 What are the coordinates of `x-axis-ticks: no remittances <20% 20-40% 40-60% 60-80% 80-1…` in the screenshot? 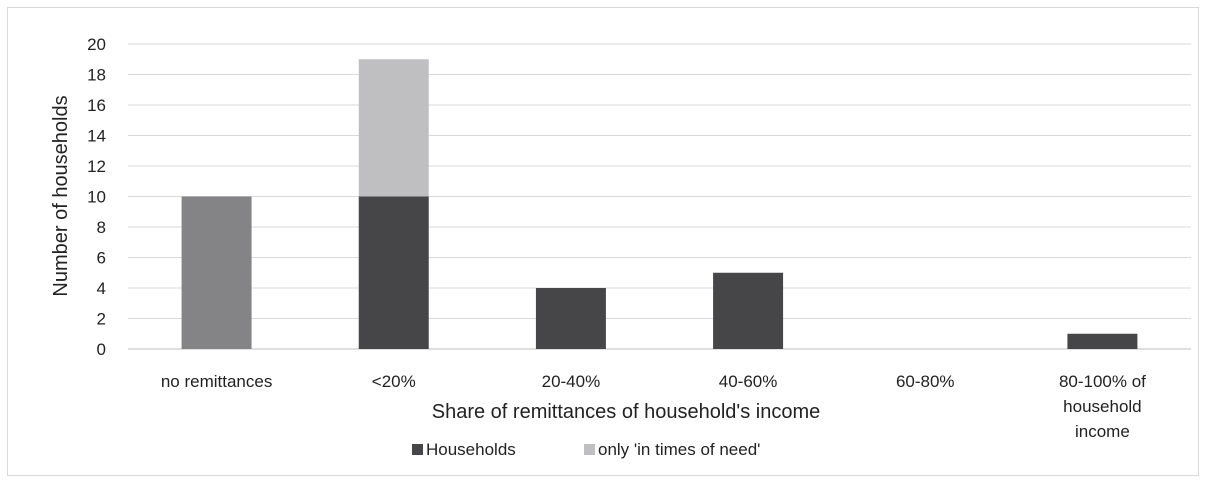 It's located at (653, 406).